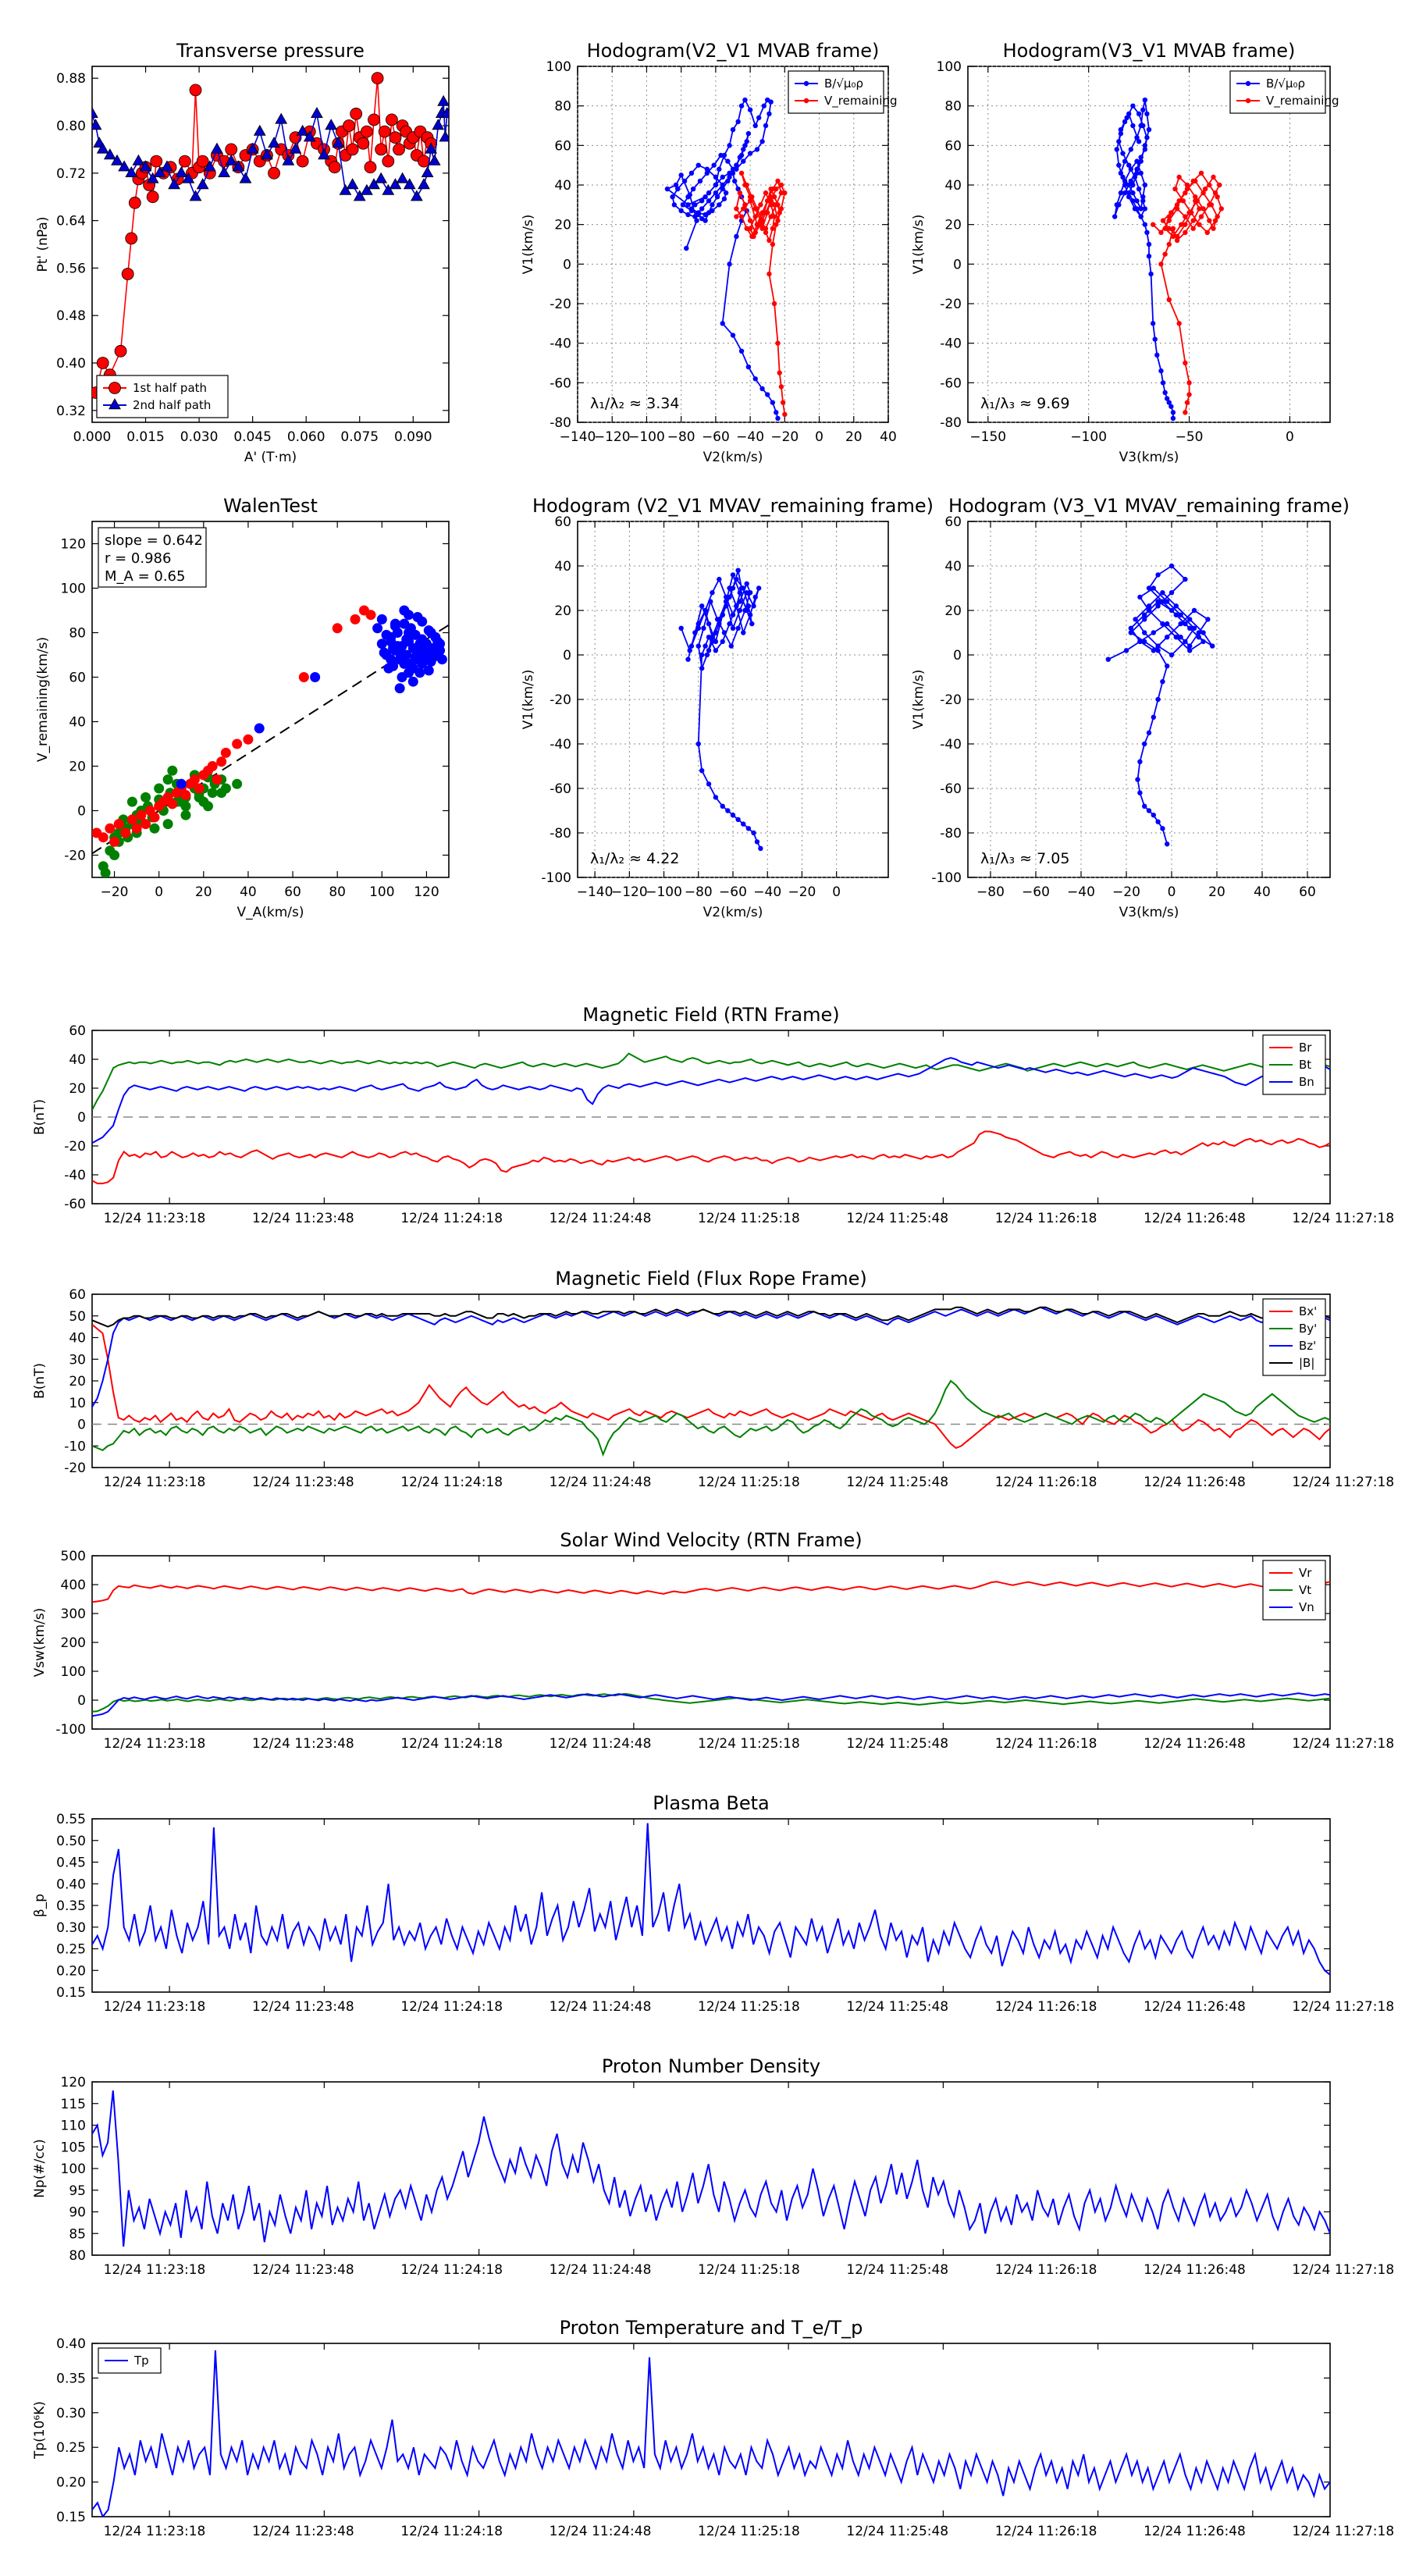  What do you see at coordinates (1195, 2270) in the screenshot?
I see `x-tick-label: 12/24 11:26:48` at bounding box center [1195, 2270].